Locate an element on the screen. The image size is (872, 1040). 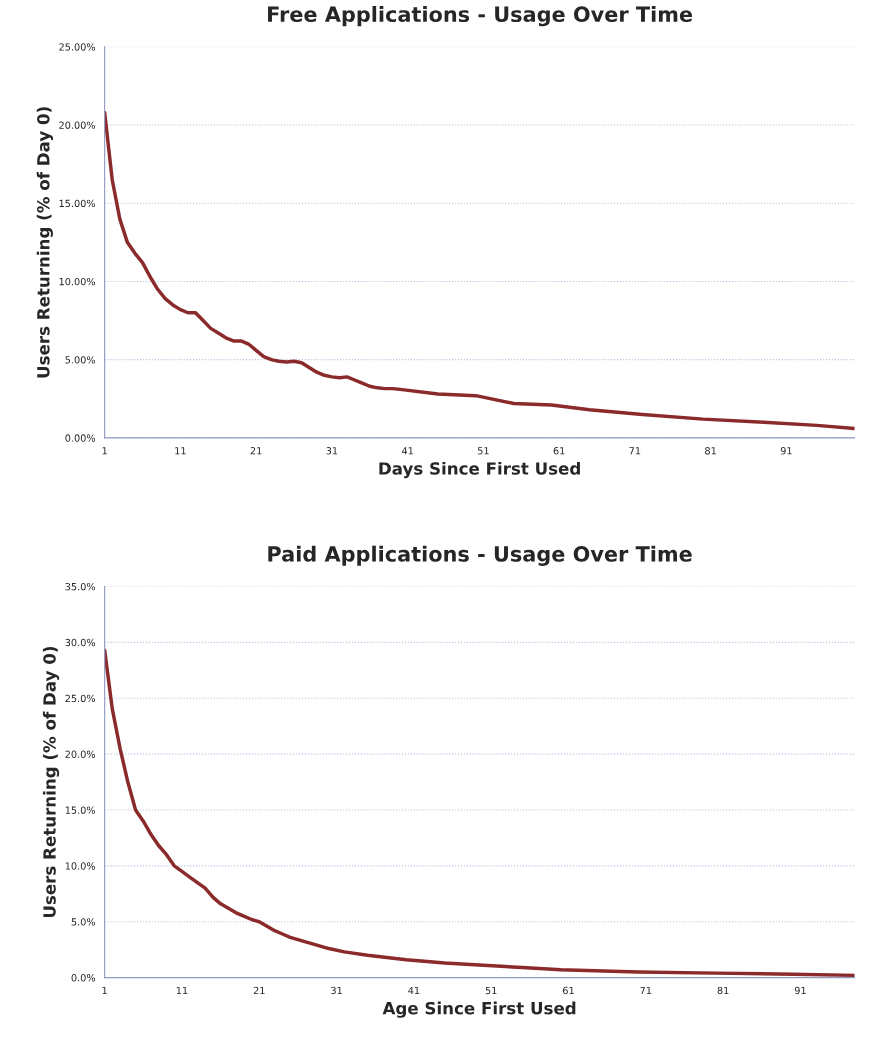
y-tick-label: 10.00% is located at coordinates (77, 281).